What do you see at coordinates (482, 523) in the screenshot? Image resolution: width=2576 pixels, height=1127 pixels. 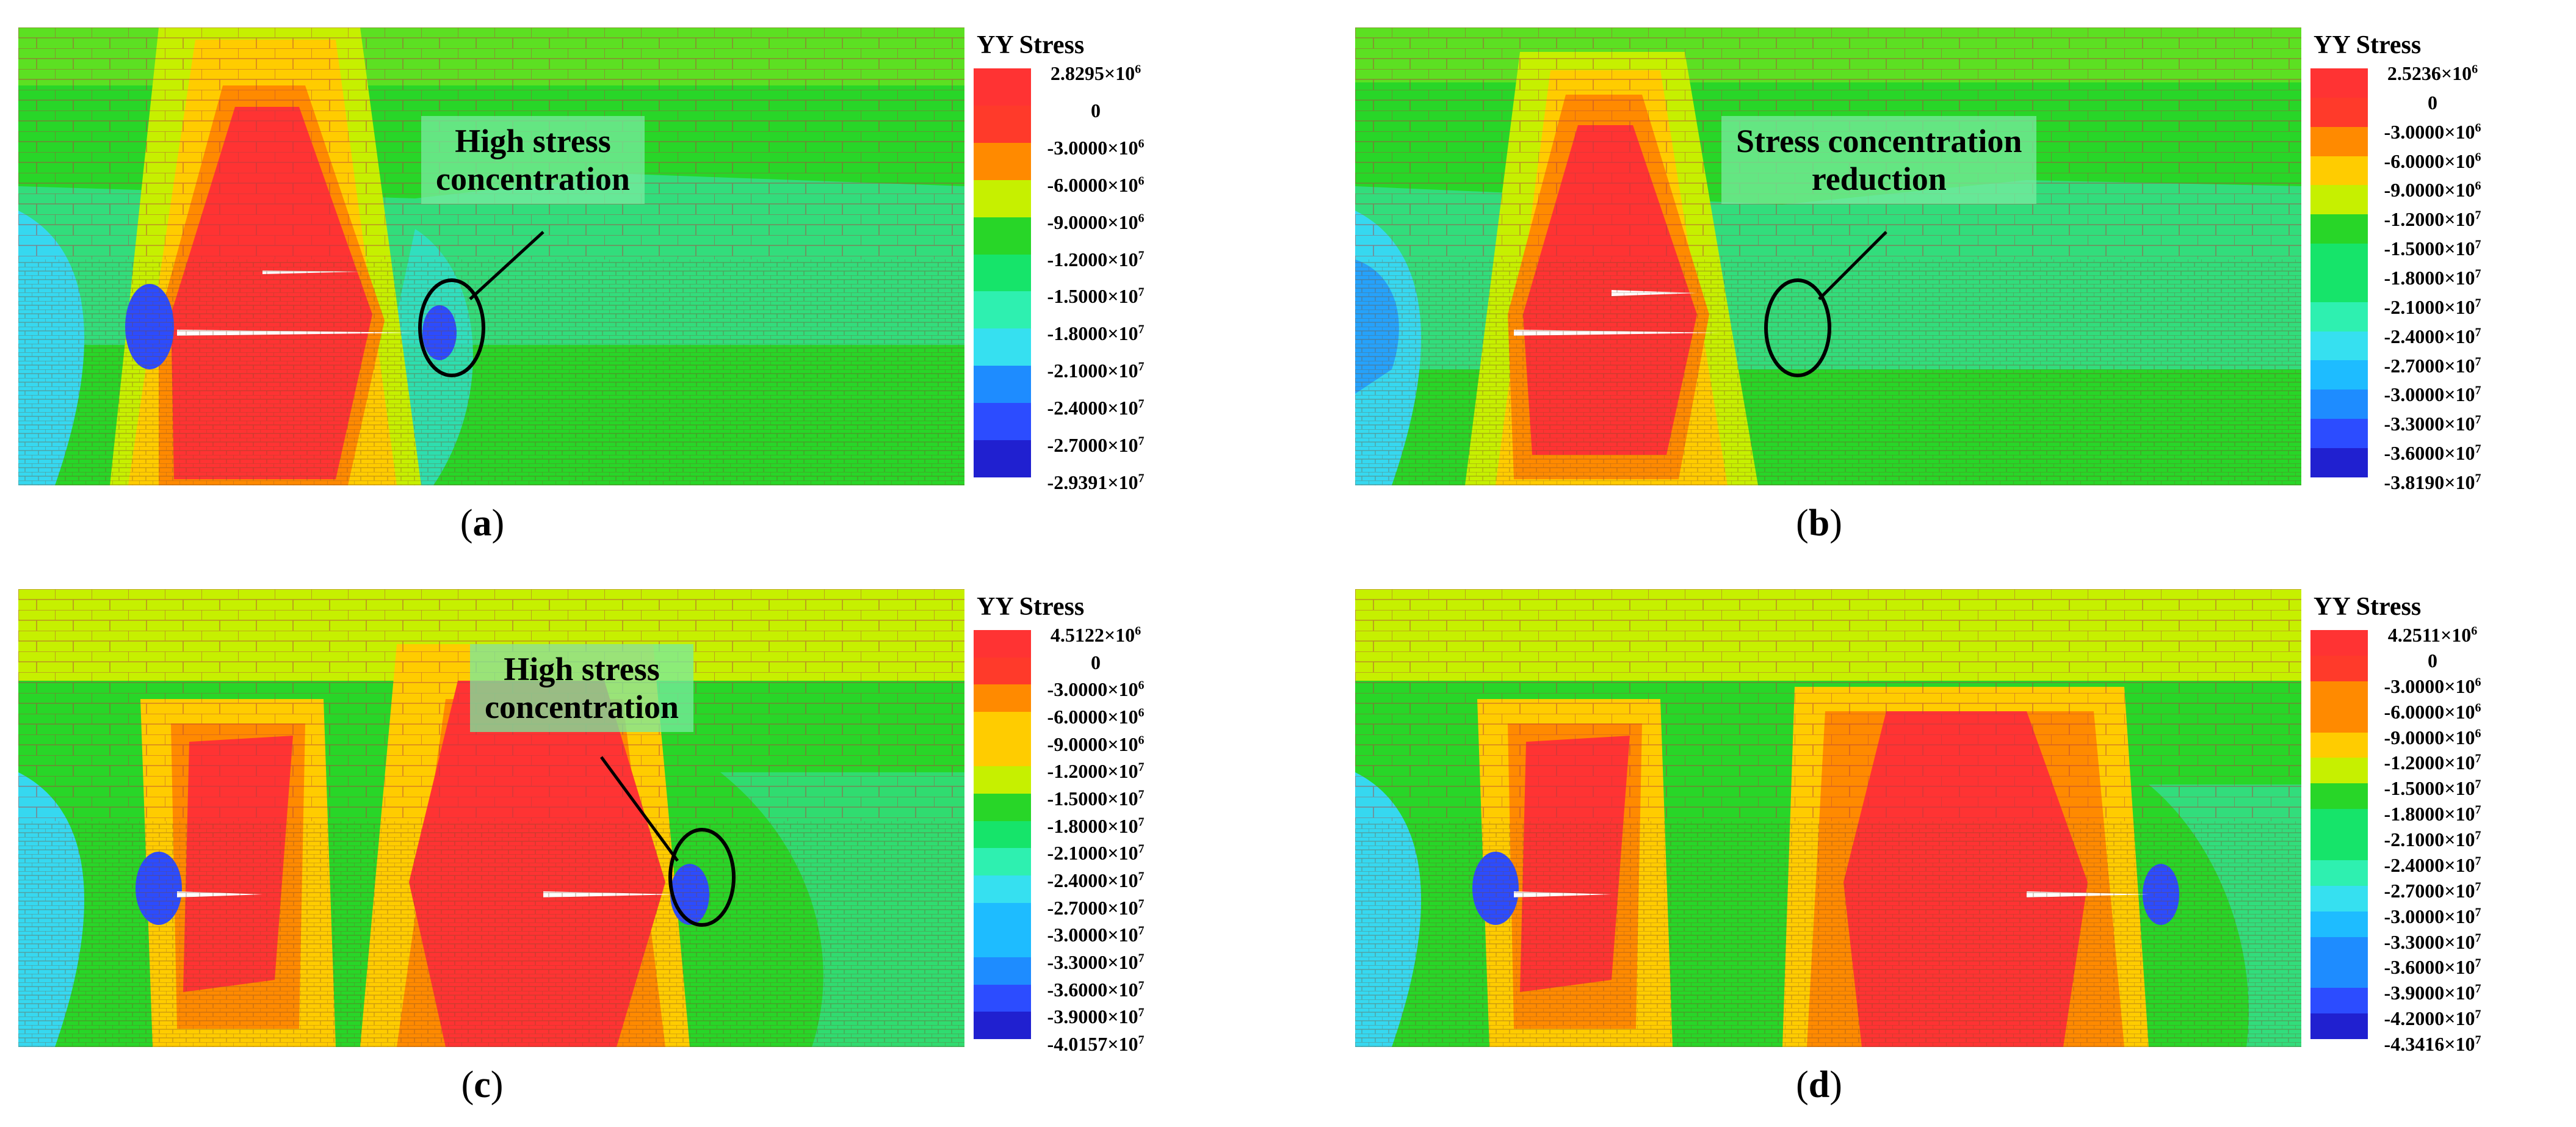 I see `panel-caption: (a)` at bounding box center [482, 523].